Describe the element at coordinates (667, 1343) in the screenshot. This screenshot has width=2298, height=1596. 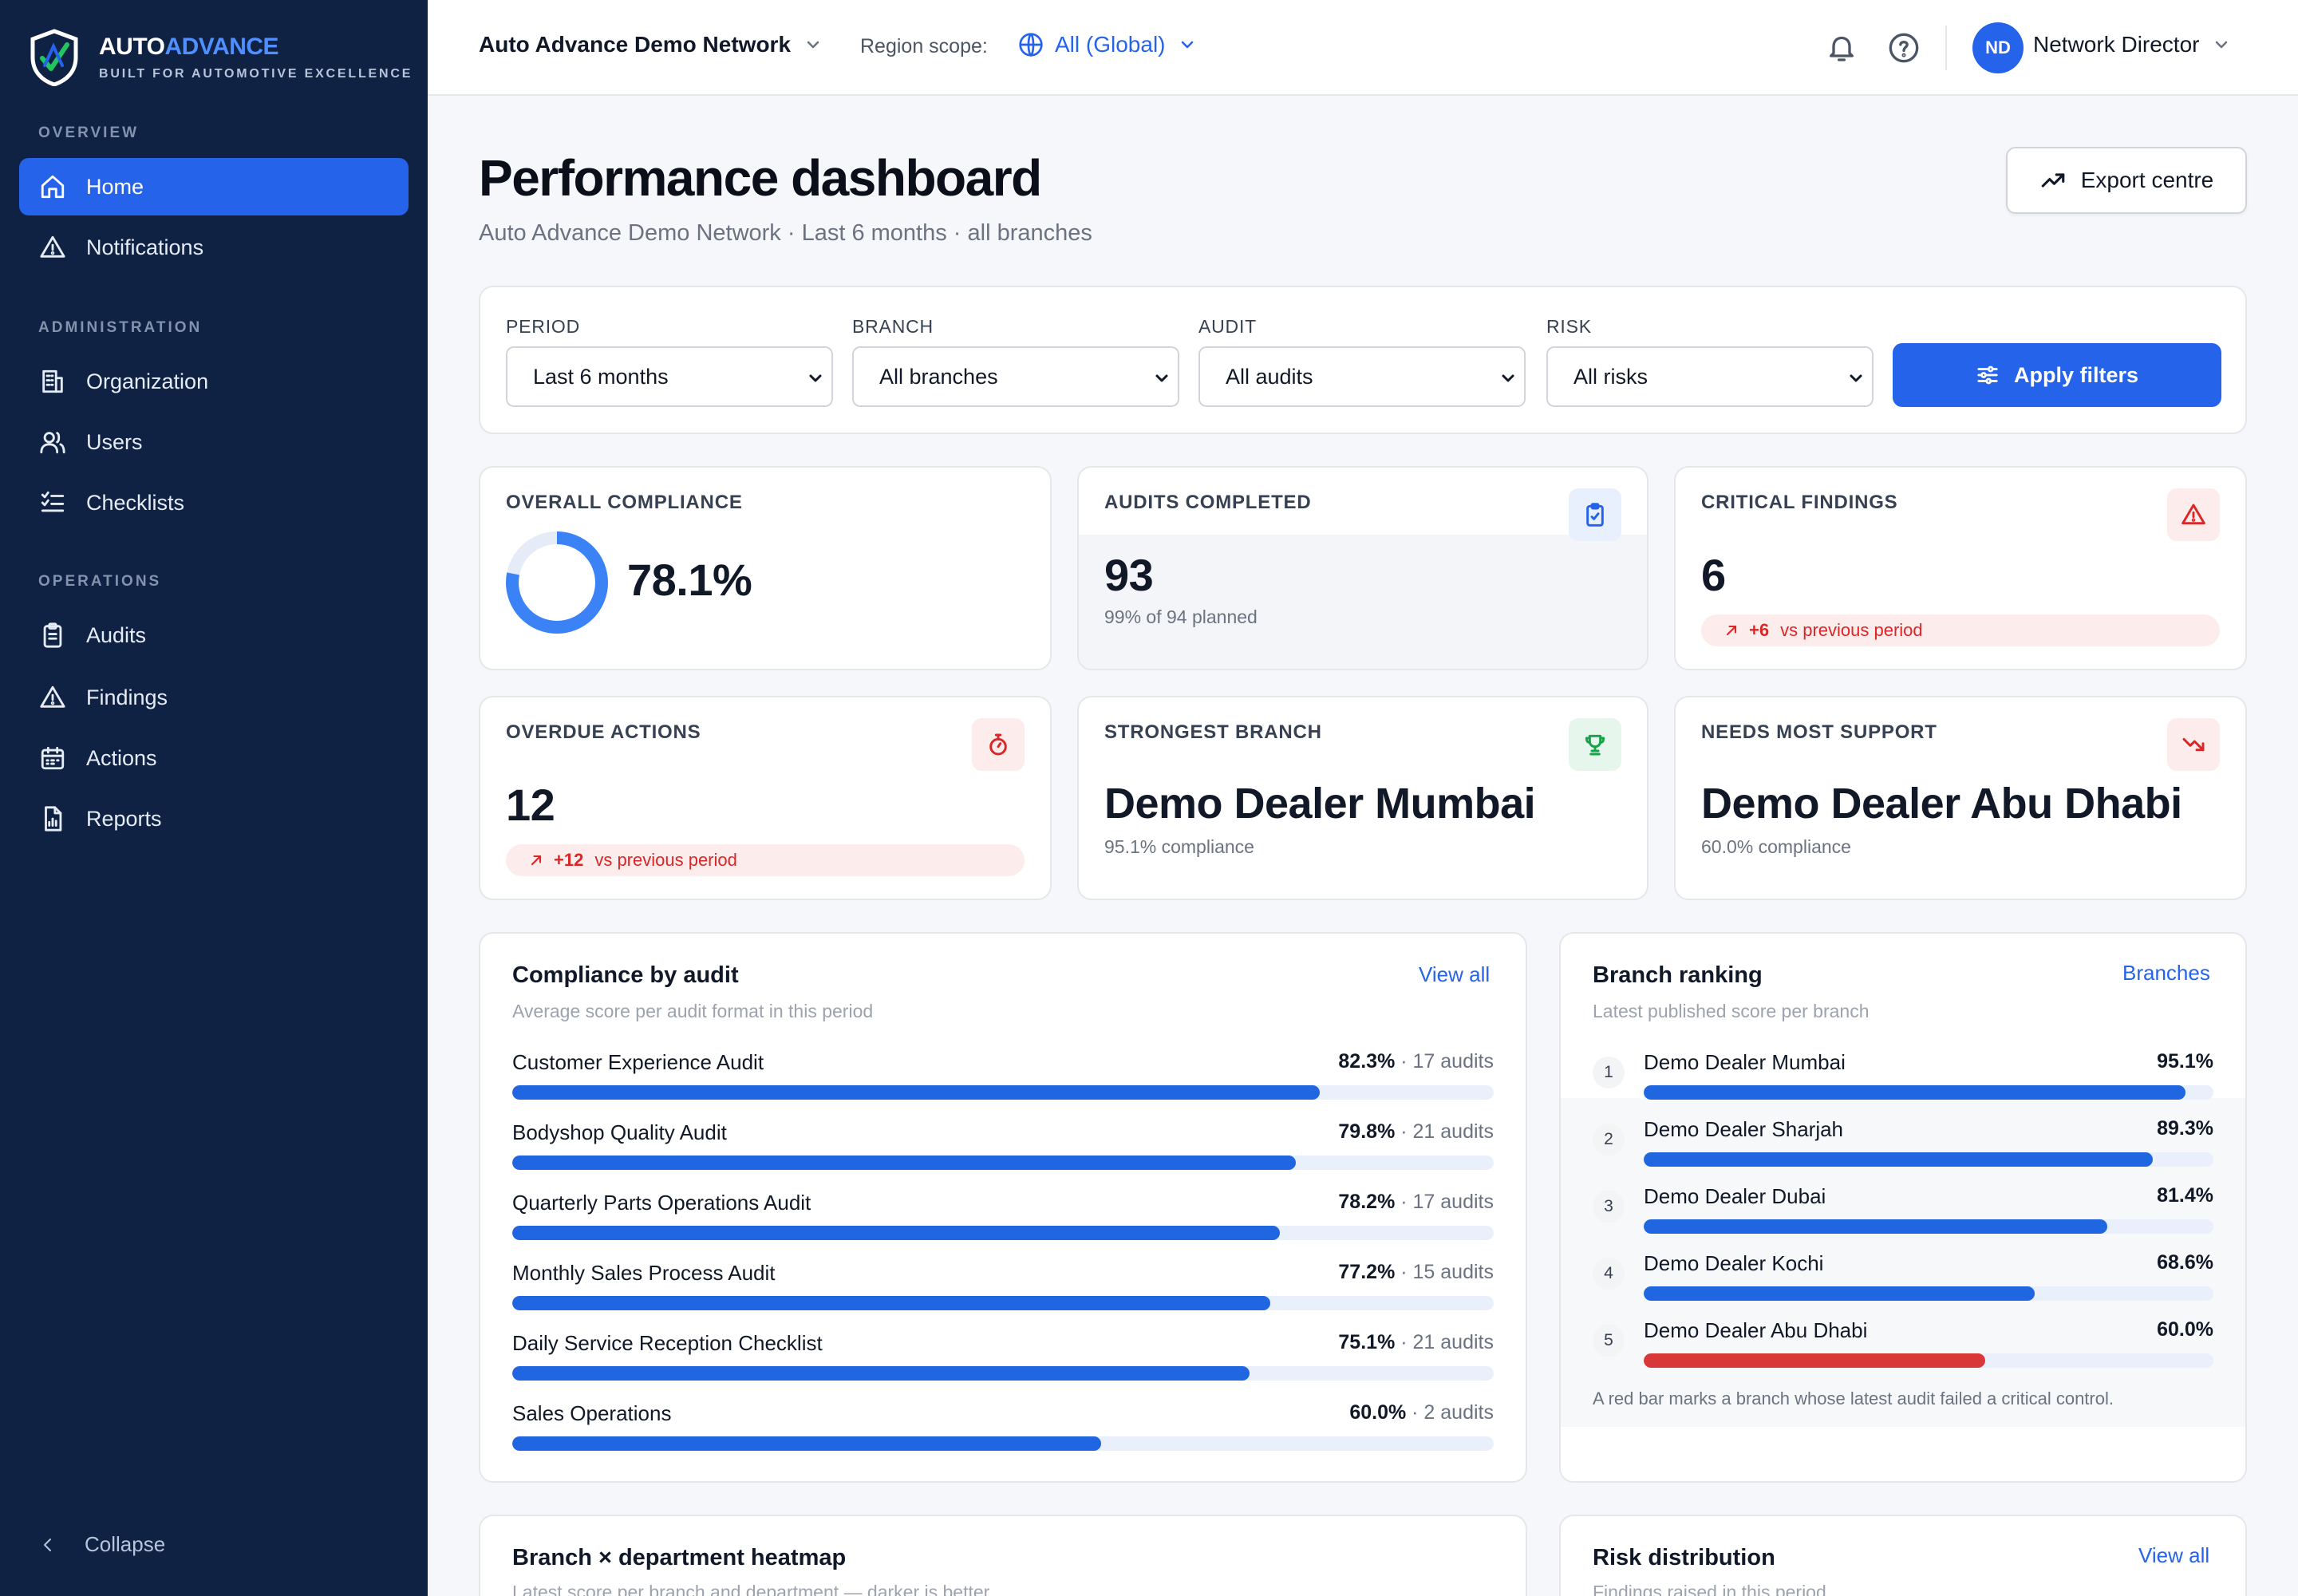
I see `audit-row-name: Daily Service Reception Checklist` at that location.